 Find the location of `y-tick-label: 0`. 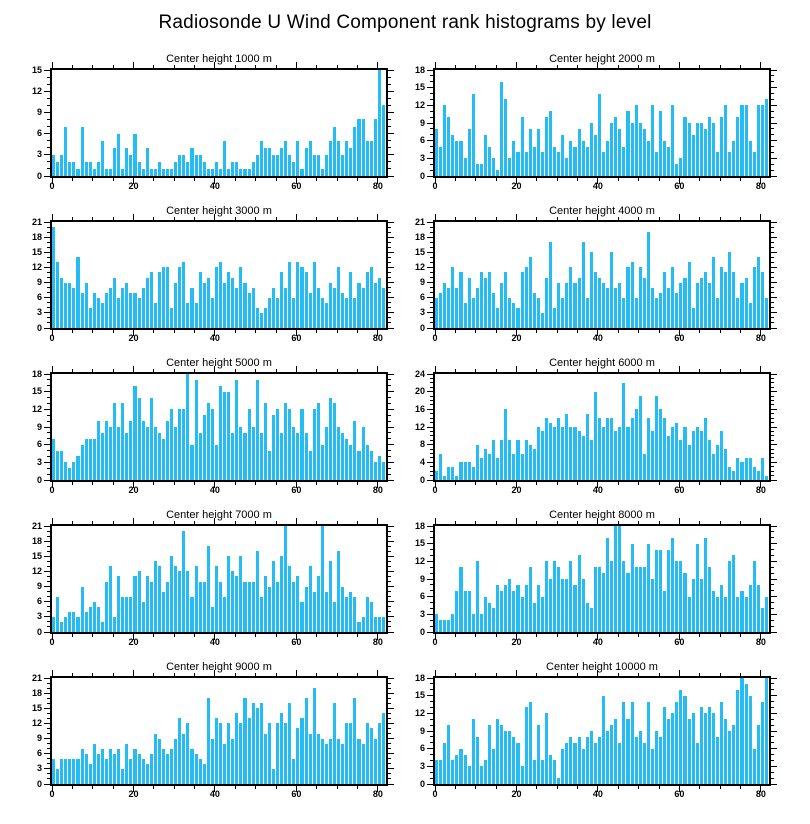

y-tick-label: 0 is located at coordinates (422, 327).